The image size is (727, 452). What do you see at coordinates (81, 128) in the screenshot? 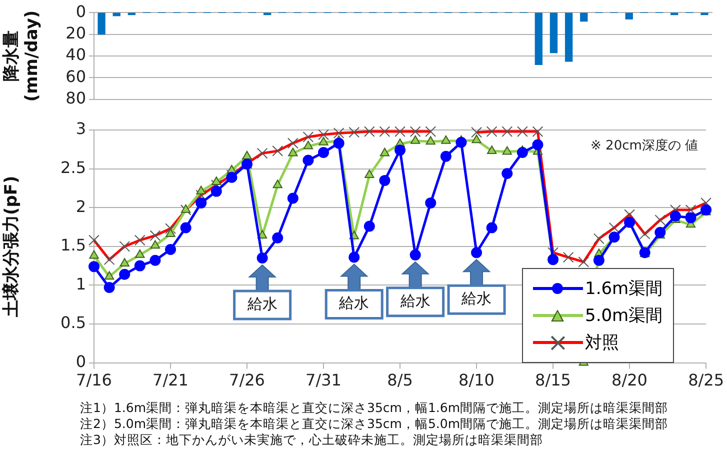
I see `y-tick-label: 3` at bounding box center [81, 128].